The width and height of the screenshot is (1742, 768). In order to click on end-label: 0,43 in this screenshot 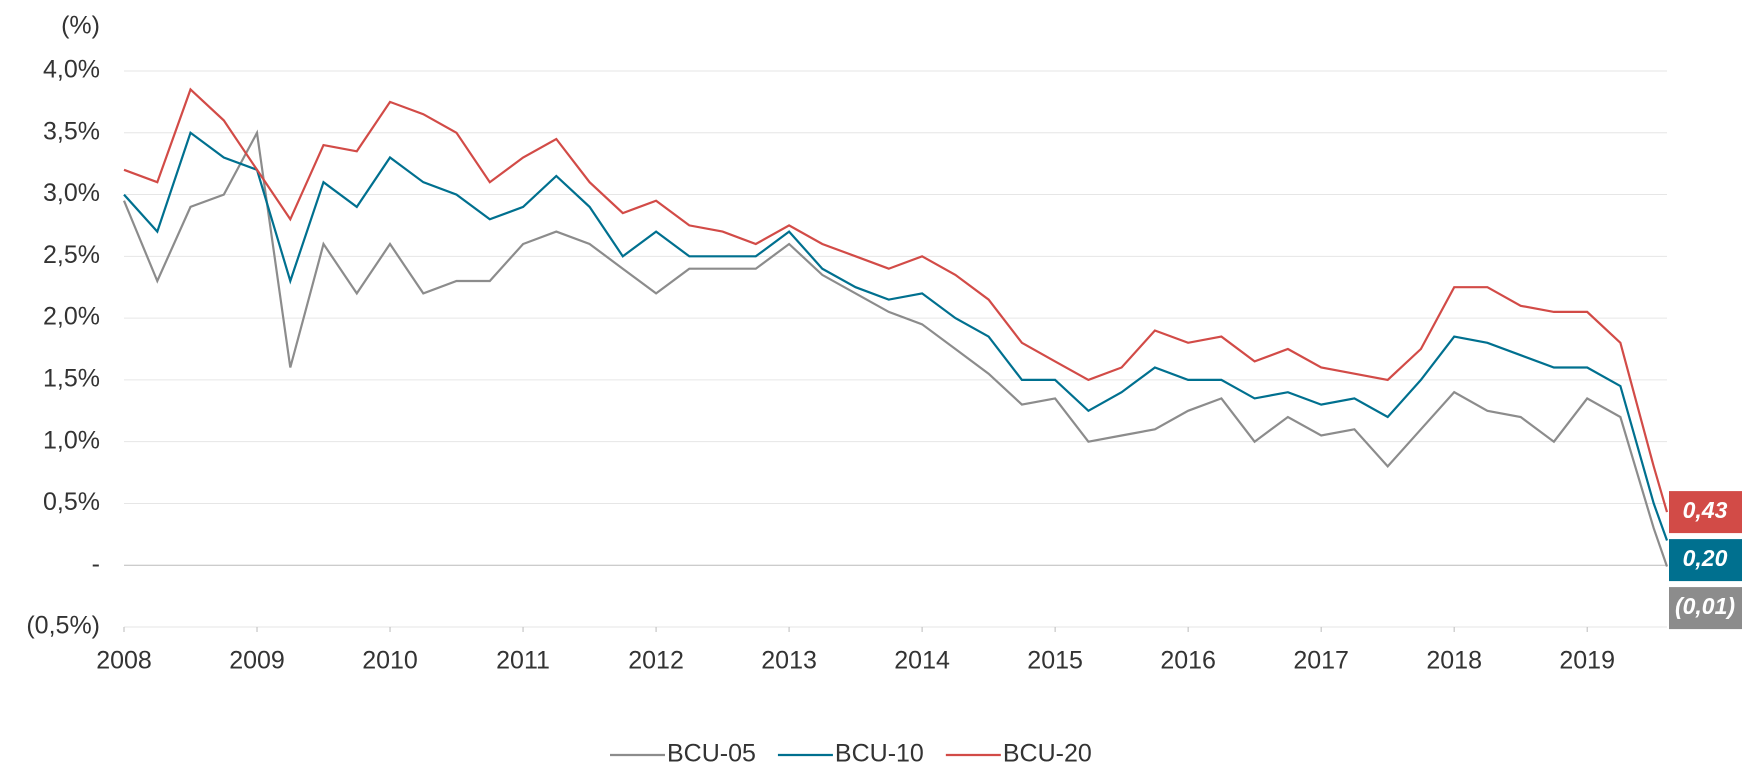, I will do `click(1705, 510)`.